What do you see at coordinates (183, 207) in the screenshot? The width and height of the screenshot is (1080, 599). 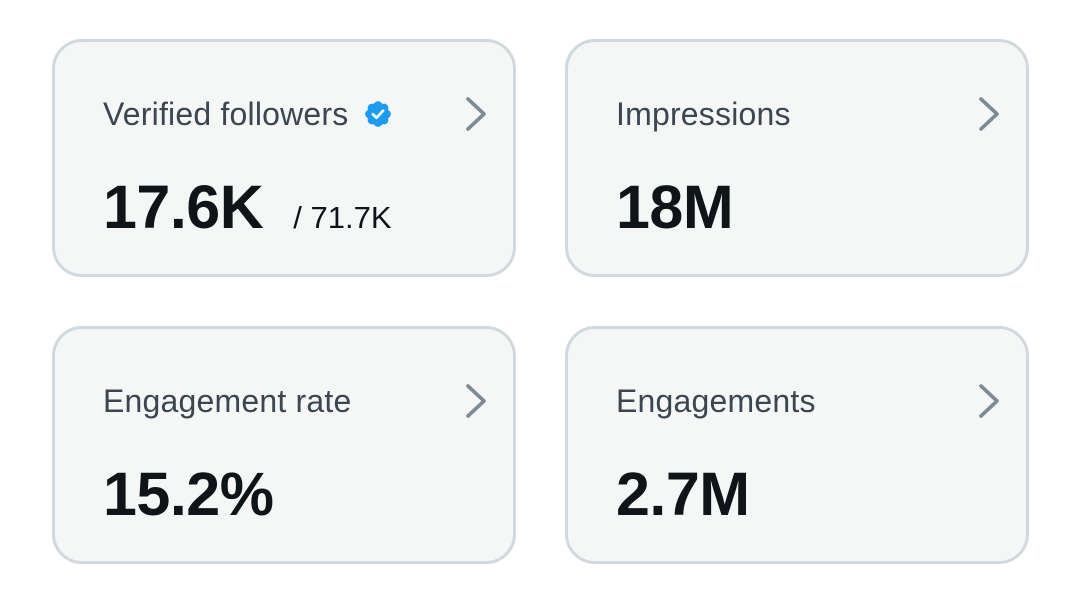 I see `verified-followers-value: 17.6K` at bounding box center [183, 207].